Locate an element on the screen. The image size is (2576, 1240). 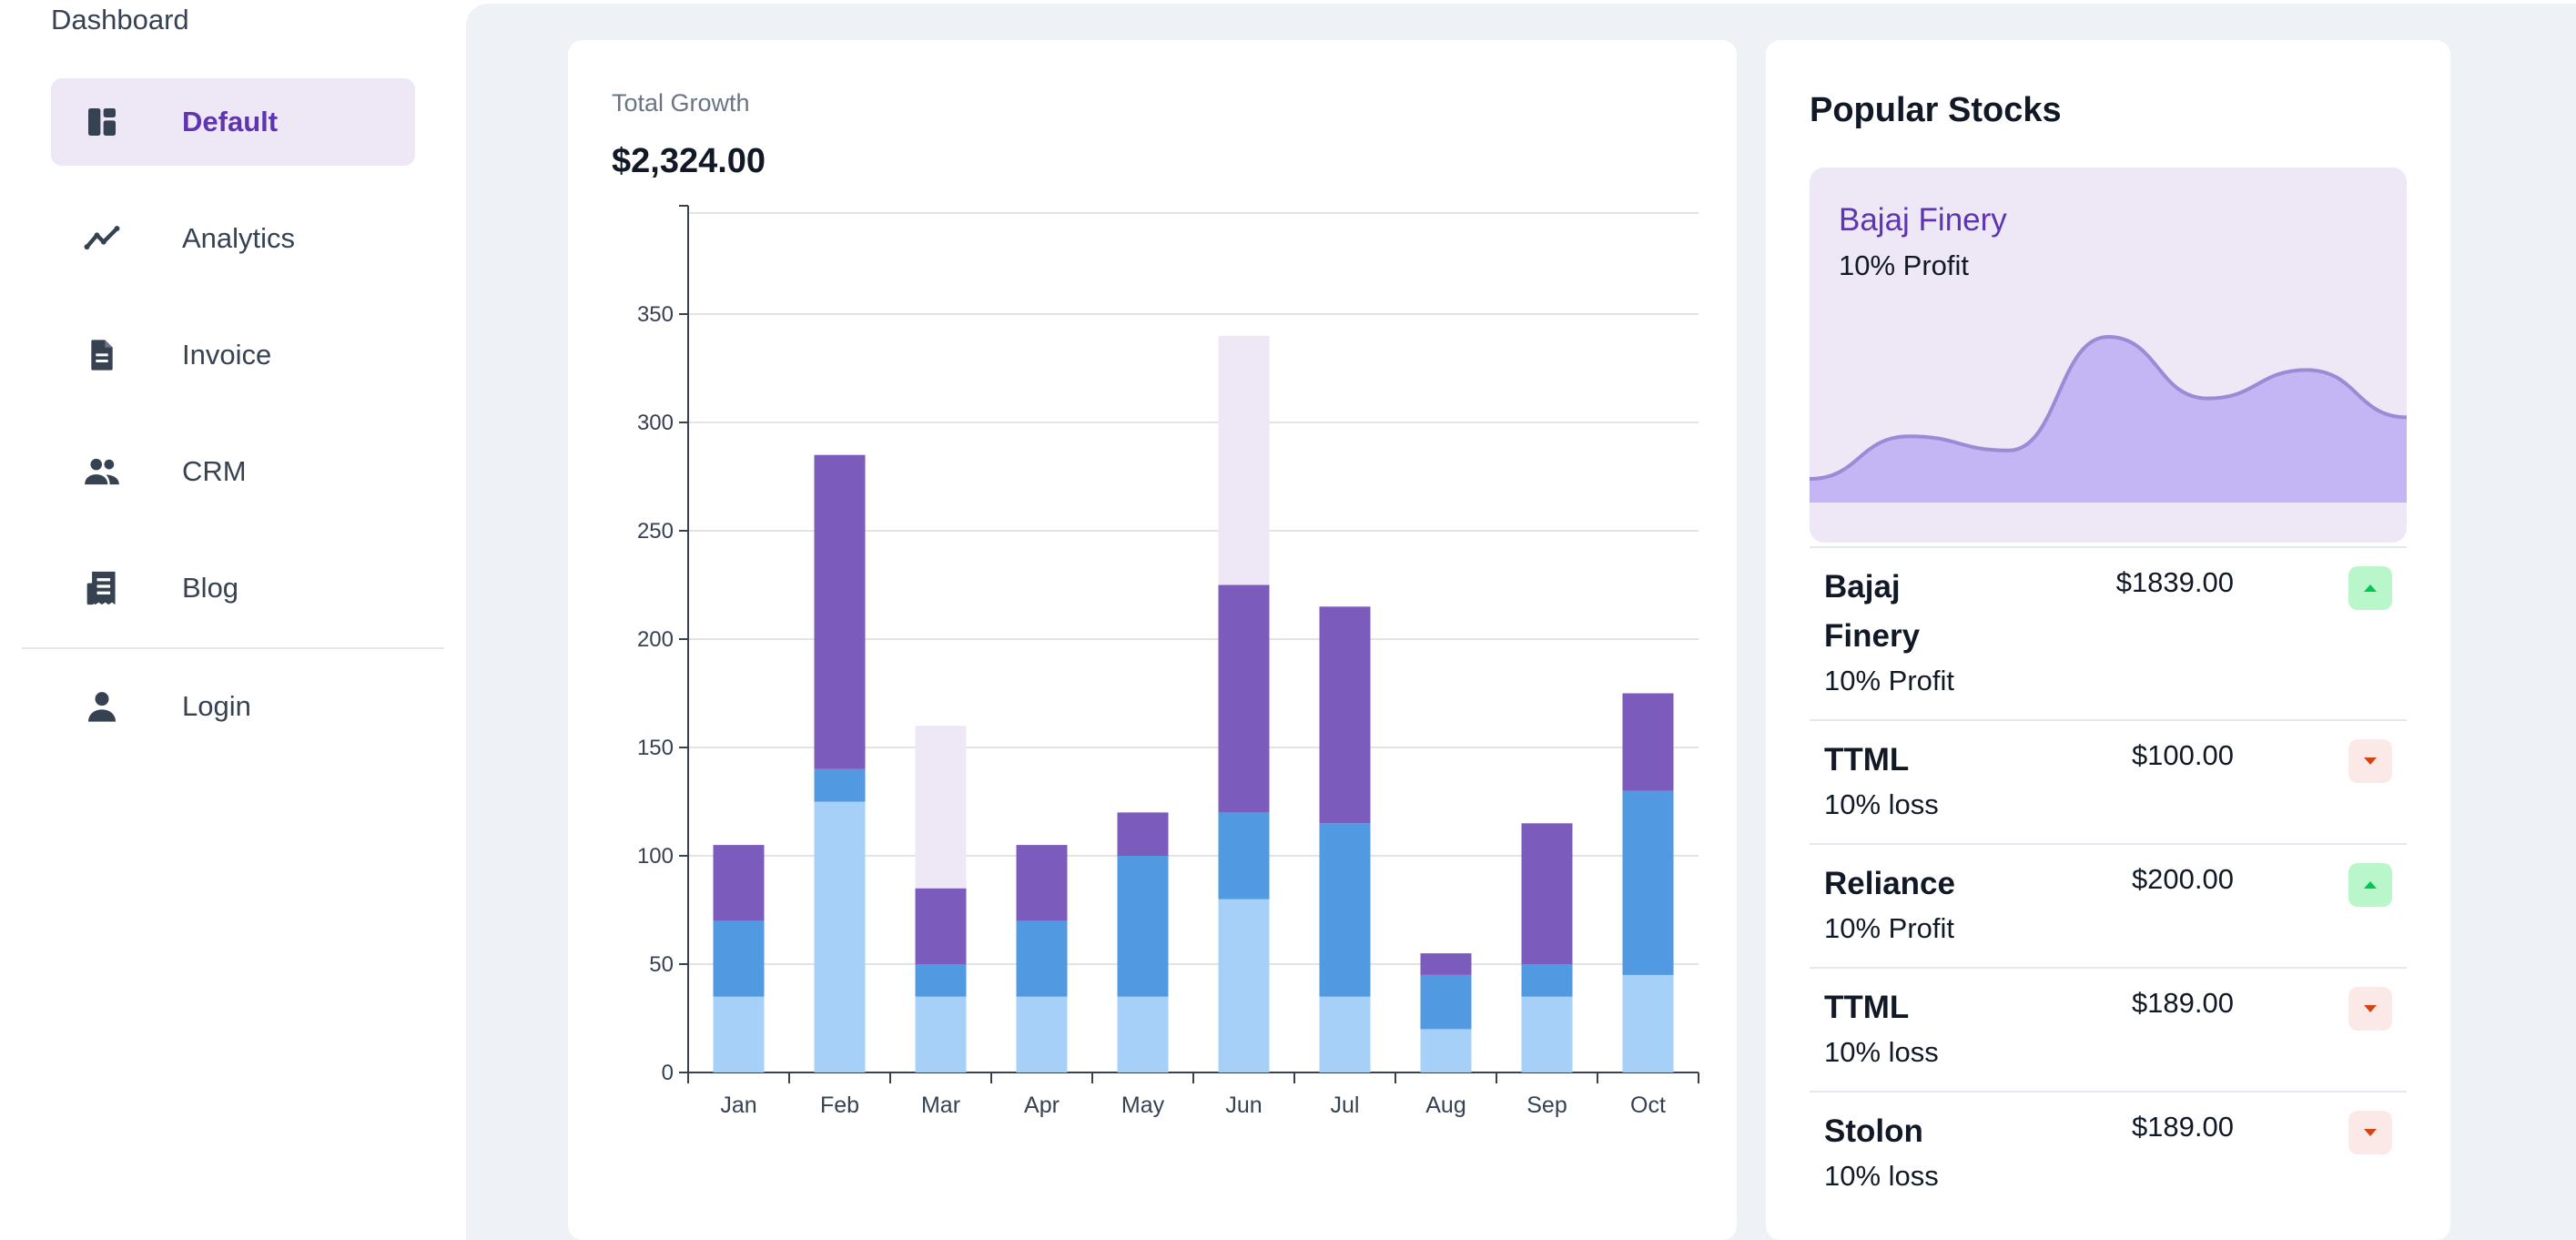
user-icon is located at coordinates (102, 706).